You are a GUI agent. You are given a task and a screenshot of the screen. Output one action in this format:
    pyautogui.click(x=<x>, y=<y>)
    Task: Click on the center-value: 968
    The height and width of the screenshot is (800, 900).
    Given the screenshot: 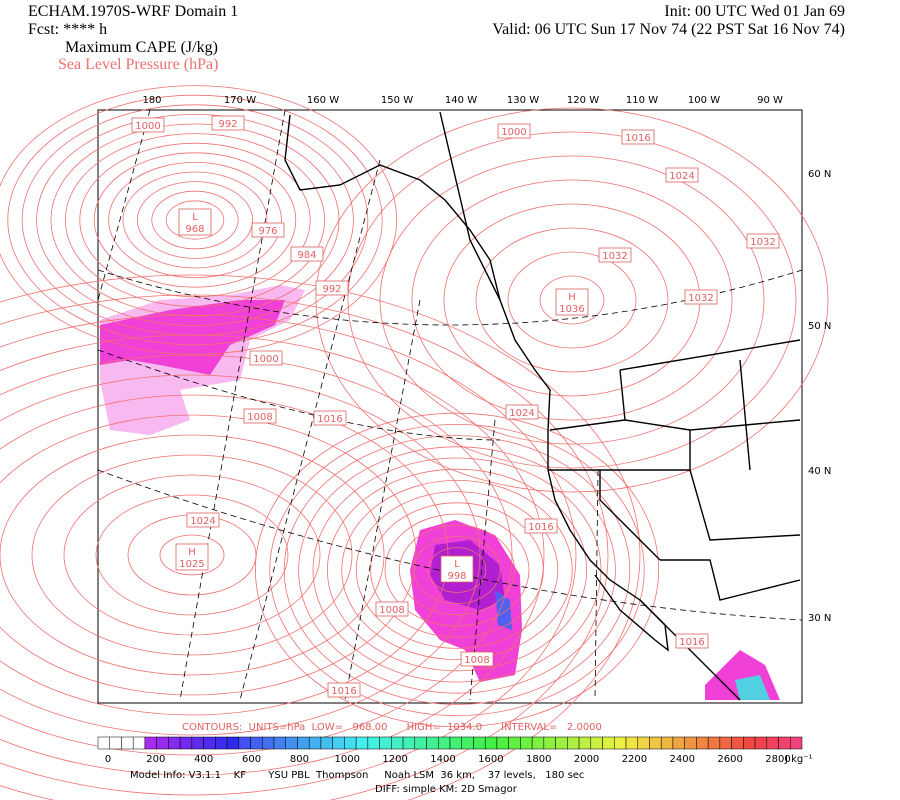 What is the action you would take?
    pyautogui.click(x=194, y=229)
    